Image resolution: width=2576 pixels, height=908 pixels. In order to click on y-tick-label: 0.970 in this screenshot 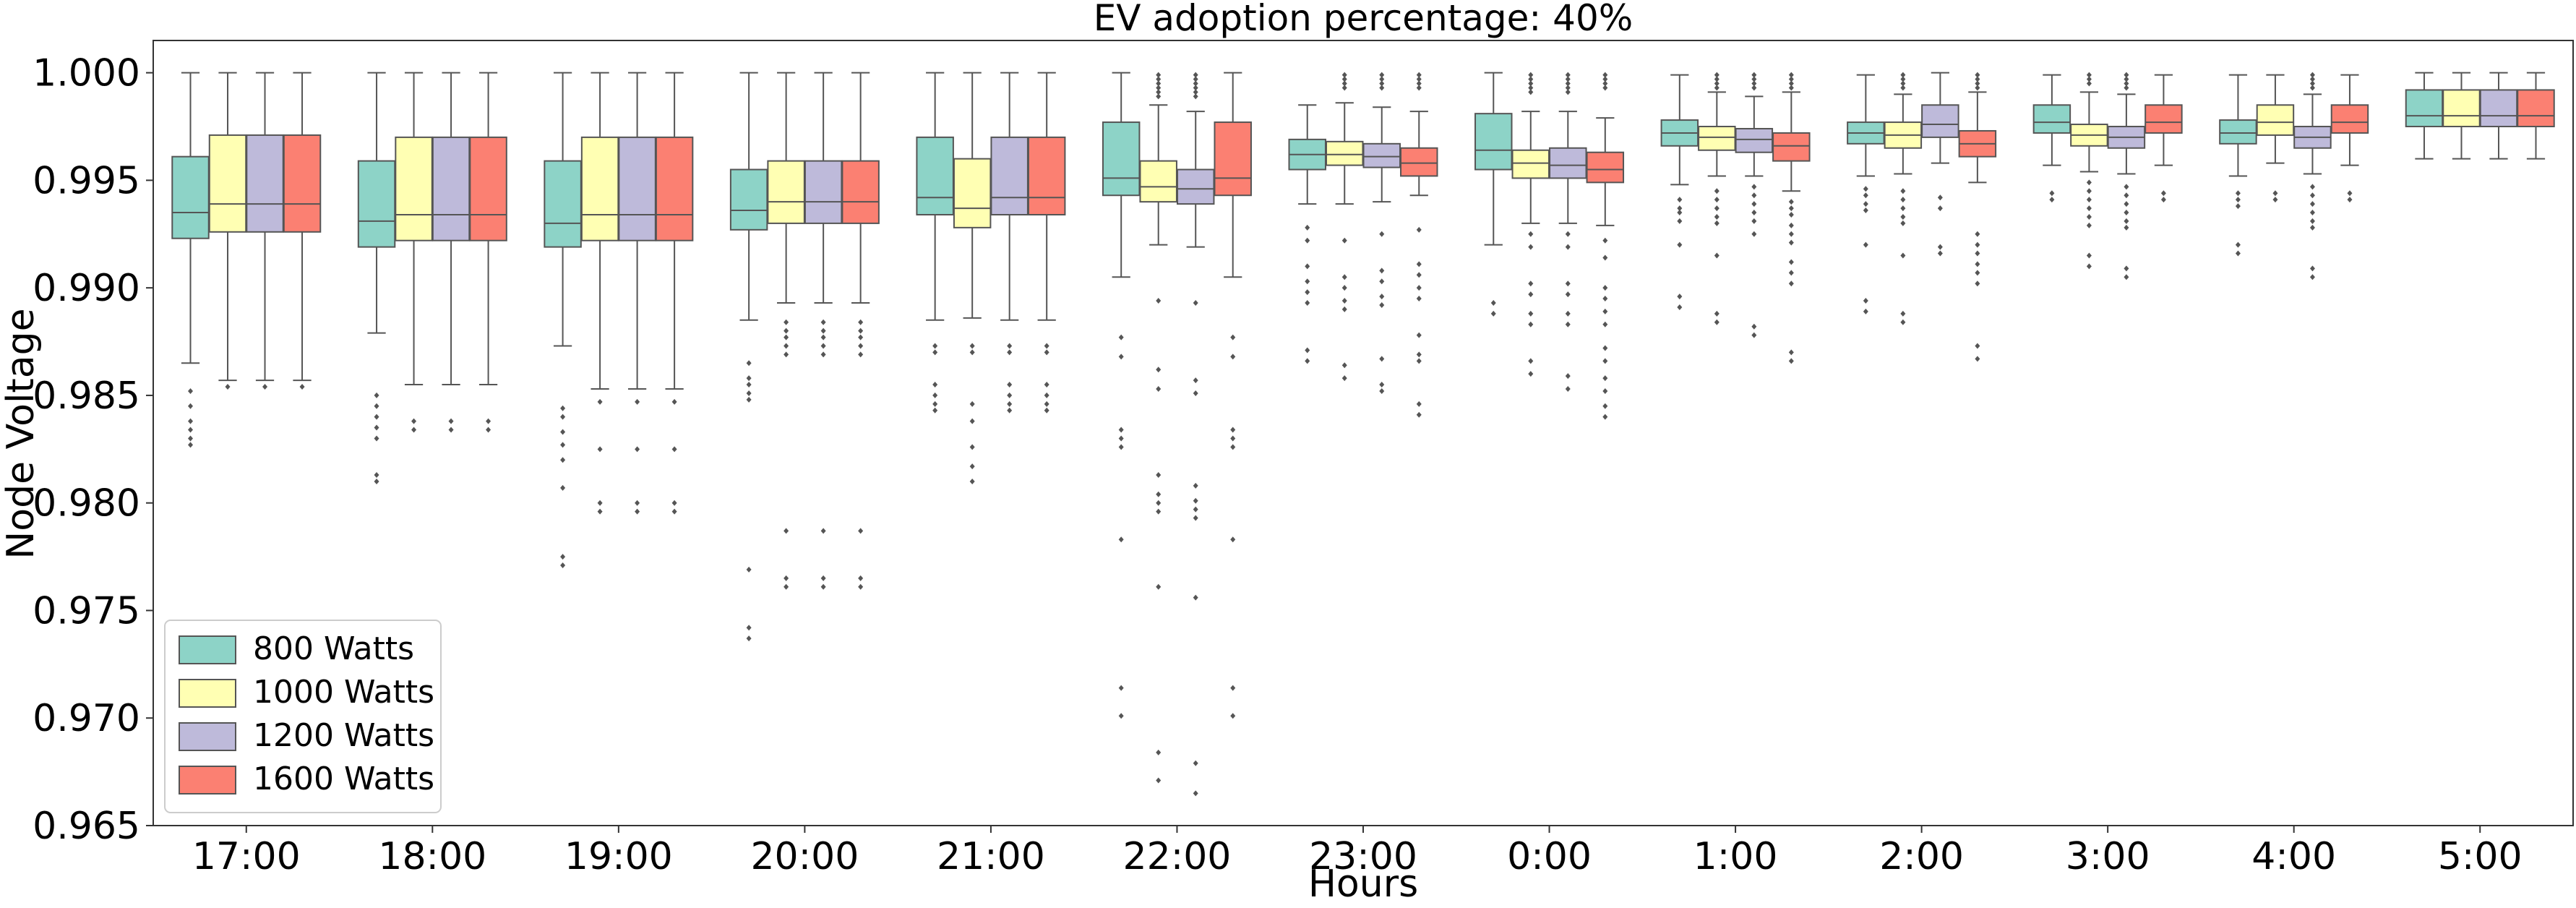, I will do `click(87, 718)`.